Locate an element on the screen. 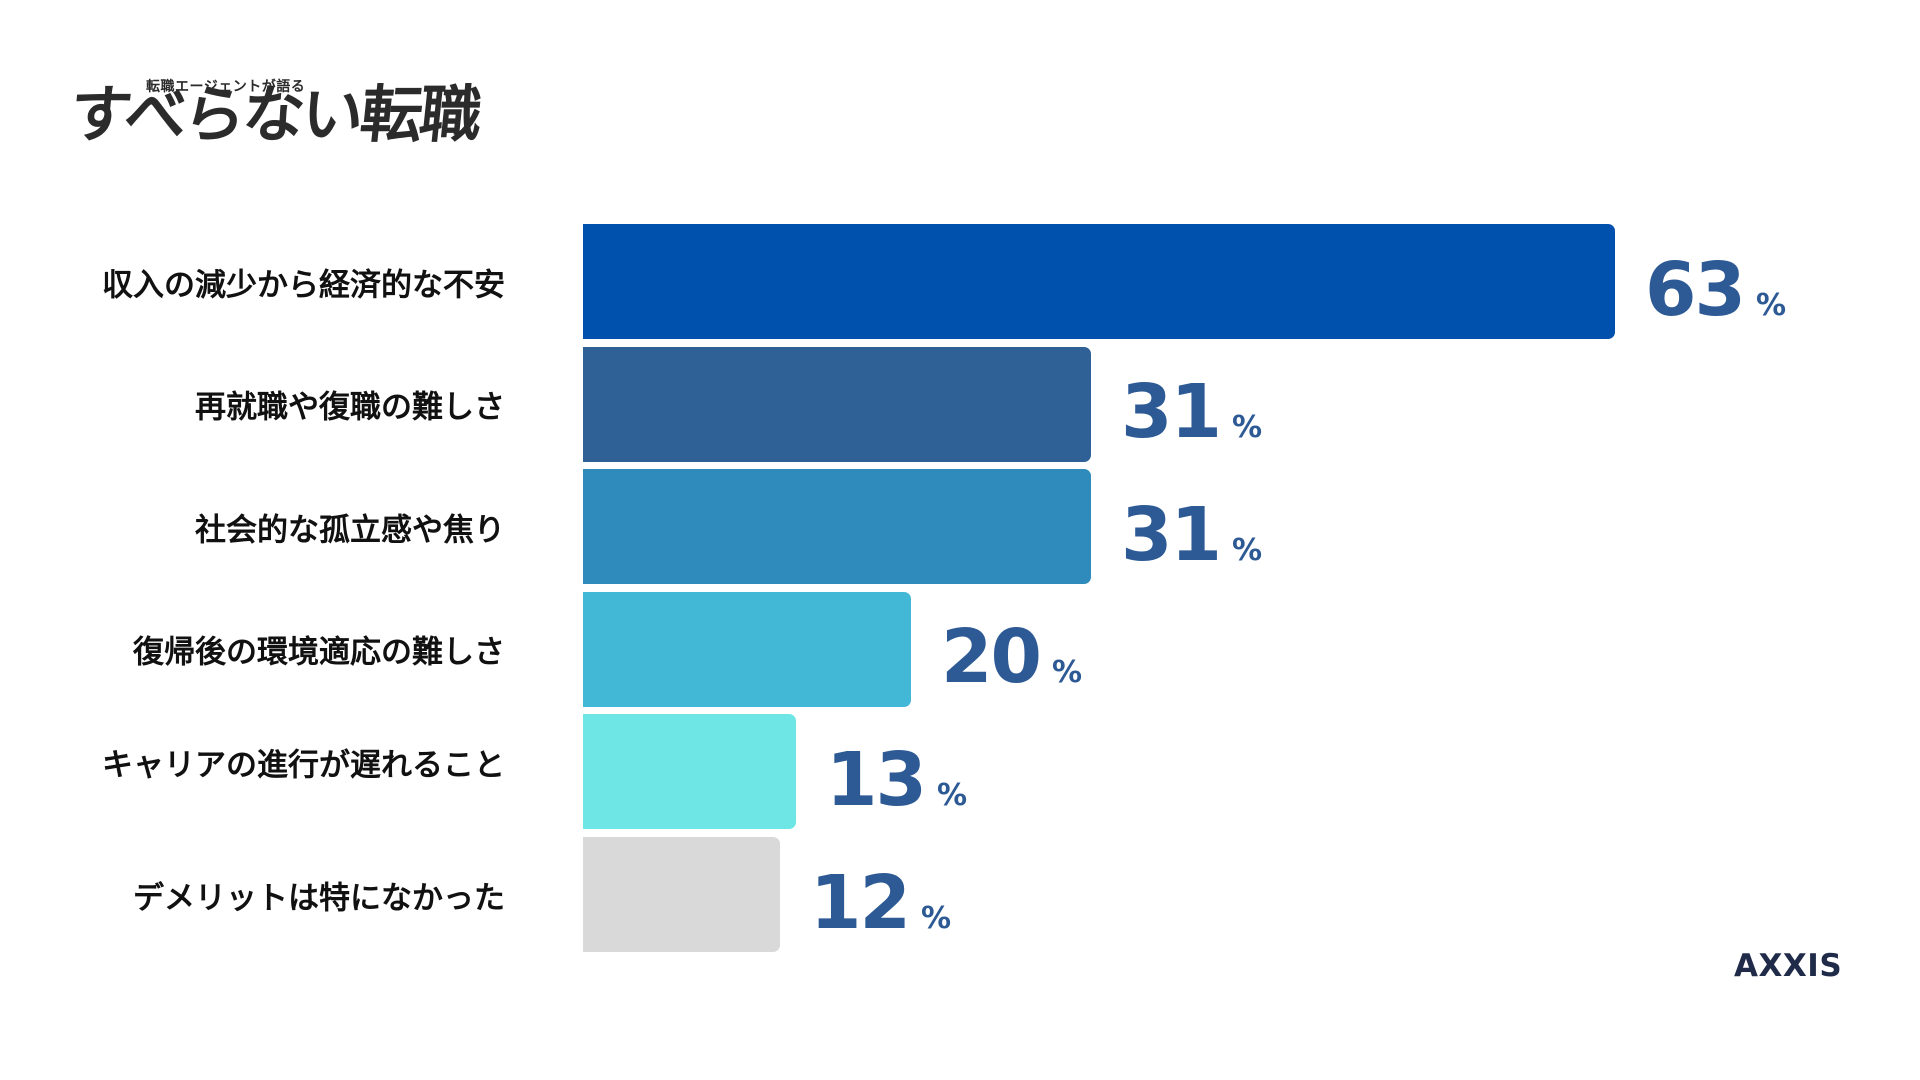 Image resolution: width=1920 pixels, height=1080 pixels. value-label: 13% is located at coordinates (896, 780).